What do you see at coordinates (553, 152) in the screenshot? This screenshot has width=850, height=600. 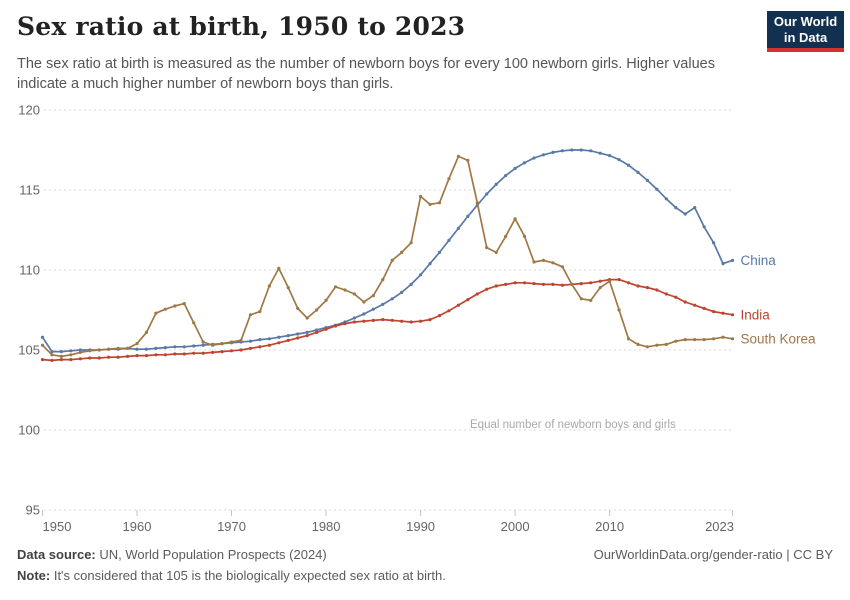 I see `point-china-2004` at bounding box center [553, 152].